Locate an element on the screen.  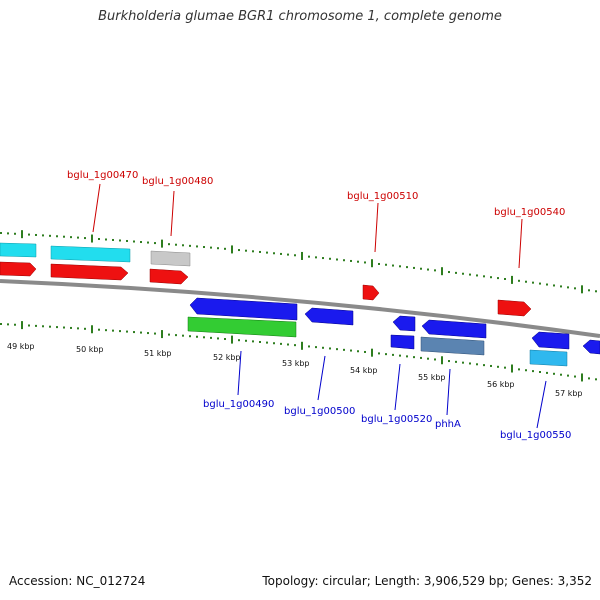
scale-label: 52 kbp is located at coordinates (227, 357).